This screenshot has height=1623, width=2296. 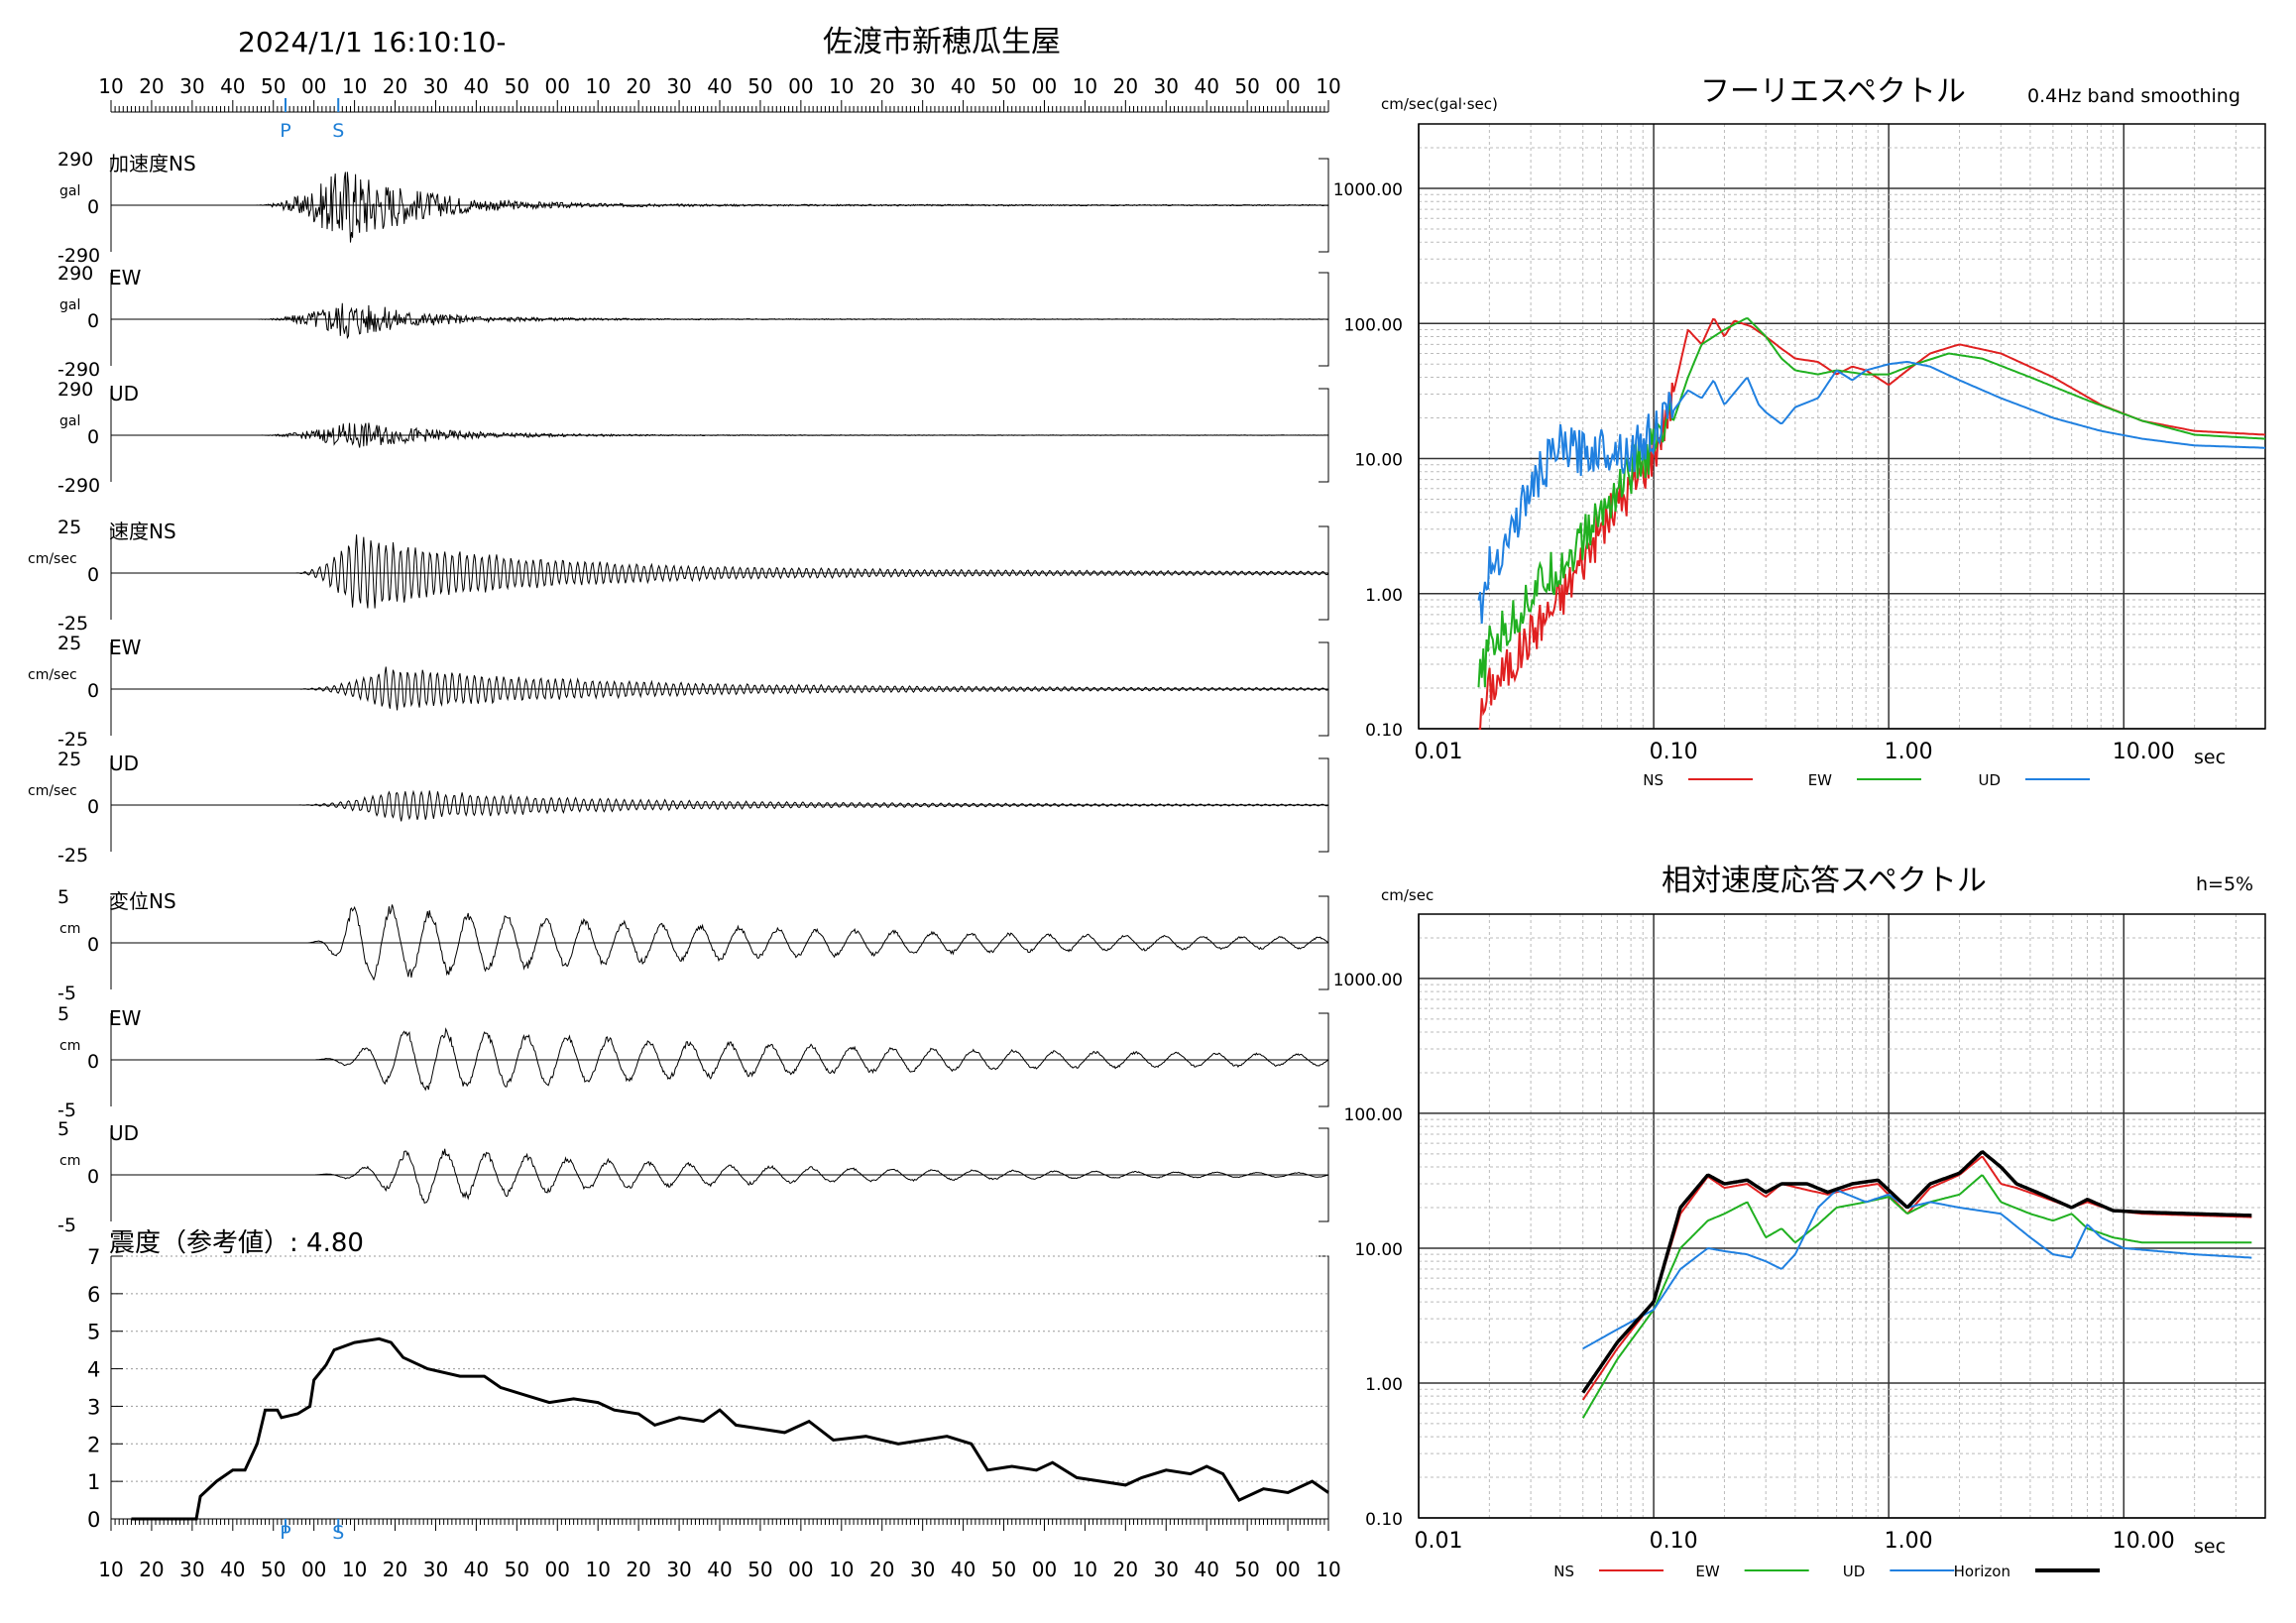 I want to click on waveform-panel: UD 290 0 -290 gal, so click(x=693, y=438).